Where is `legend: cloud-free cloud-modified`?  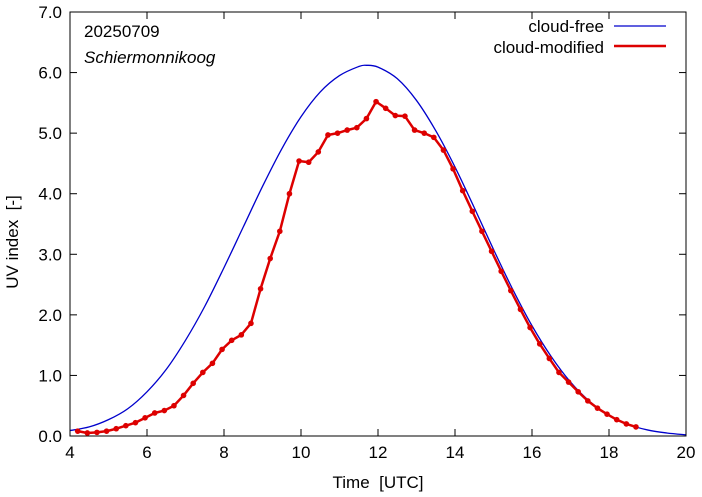 legend: cloud-free cloud-modified is located at coordinates (579, 37).